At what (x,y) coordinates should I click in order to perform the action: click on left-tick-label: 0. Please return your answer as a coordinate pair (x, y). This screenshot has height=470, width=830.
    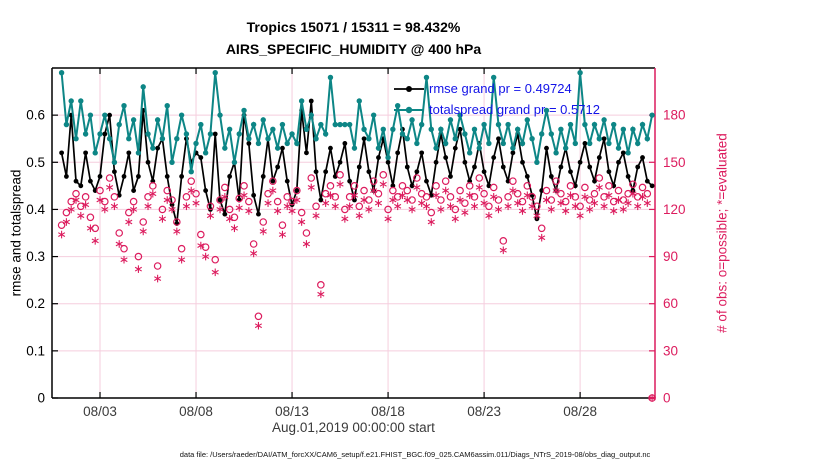
    Looking at the image, I should click on (41, 398).